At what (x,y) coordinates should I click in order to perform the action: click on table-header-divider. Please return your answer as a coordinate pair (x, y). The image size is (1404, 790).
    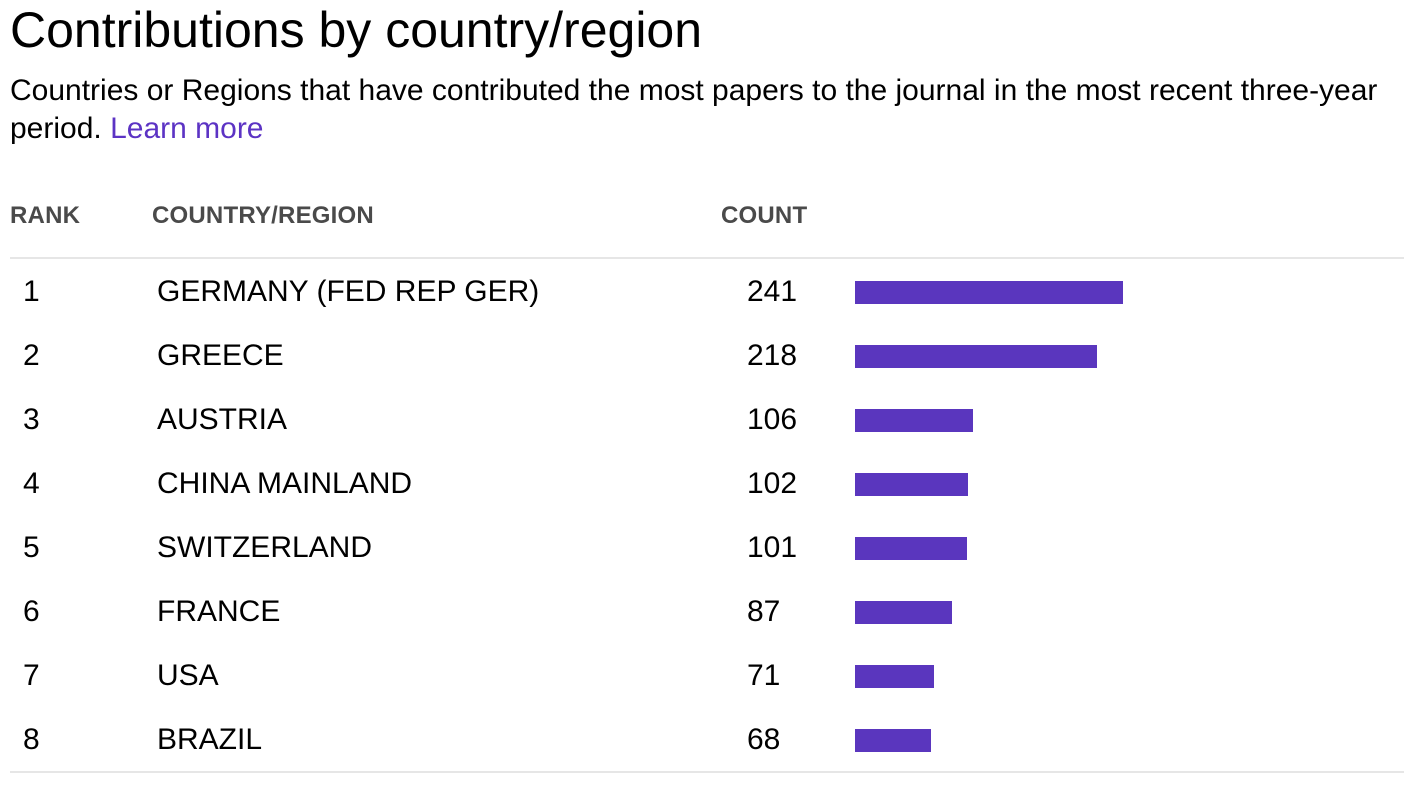
    Looking at the image, I should click on (707, 258).